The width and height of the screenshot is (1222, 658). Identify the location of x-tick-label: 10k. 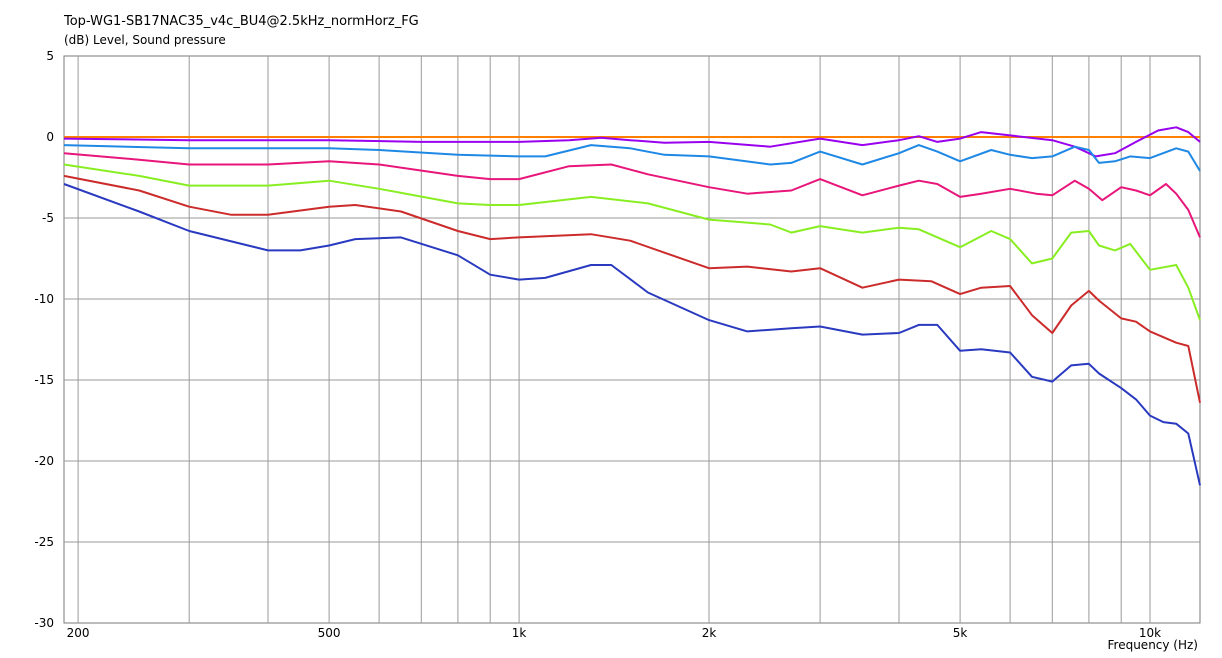
(1150, 633).